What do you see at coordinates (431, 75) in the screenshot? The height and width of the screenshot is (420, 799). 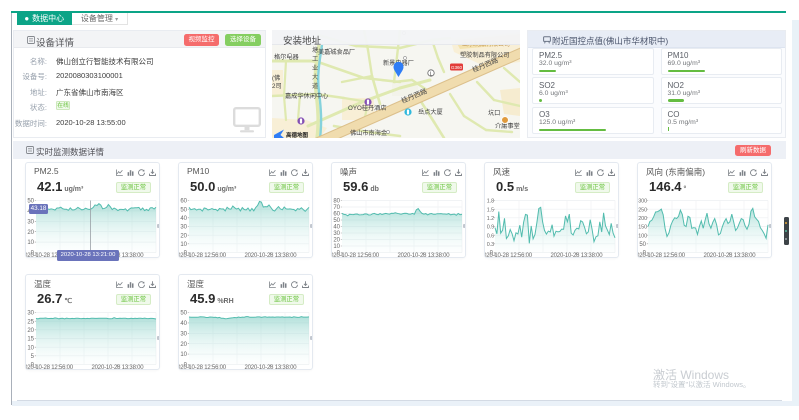 I see `svg-text: L` at bounding box center [431, 75].